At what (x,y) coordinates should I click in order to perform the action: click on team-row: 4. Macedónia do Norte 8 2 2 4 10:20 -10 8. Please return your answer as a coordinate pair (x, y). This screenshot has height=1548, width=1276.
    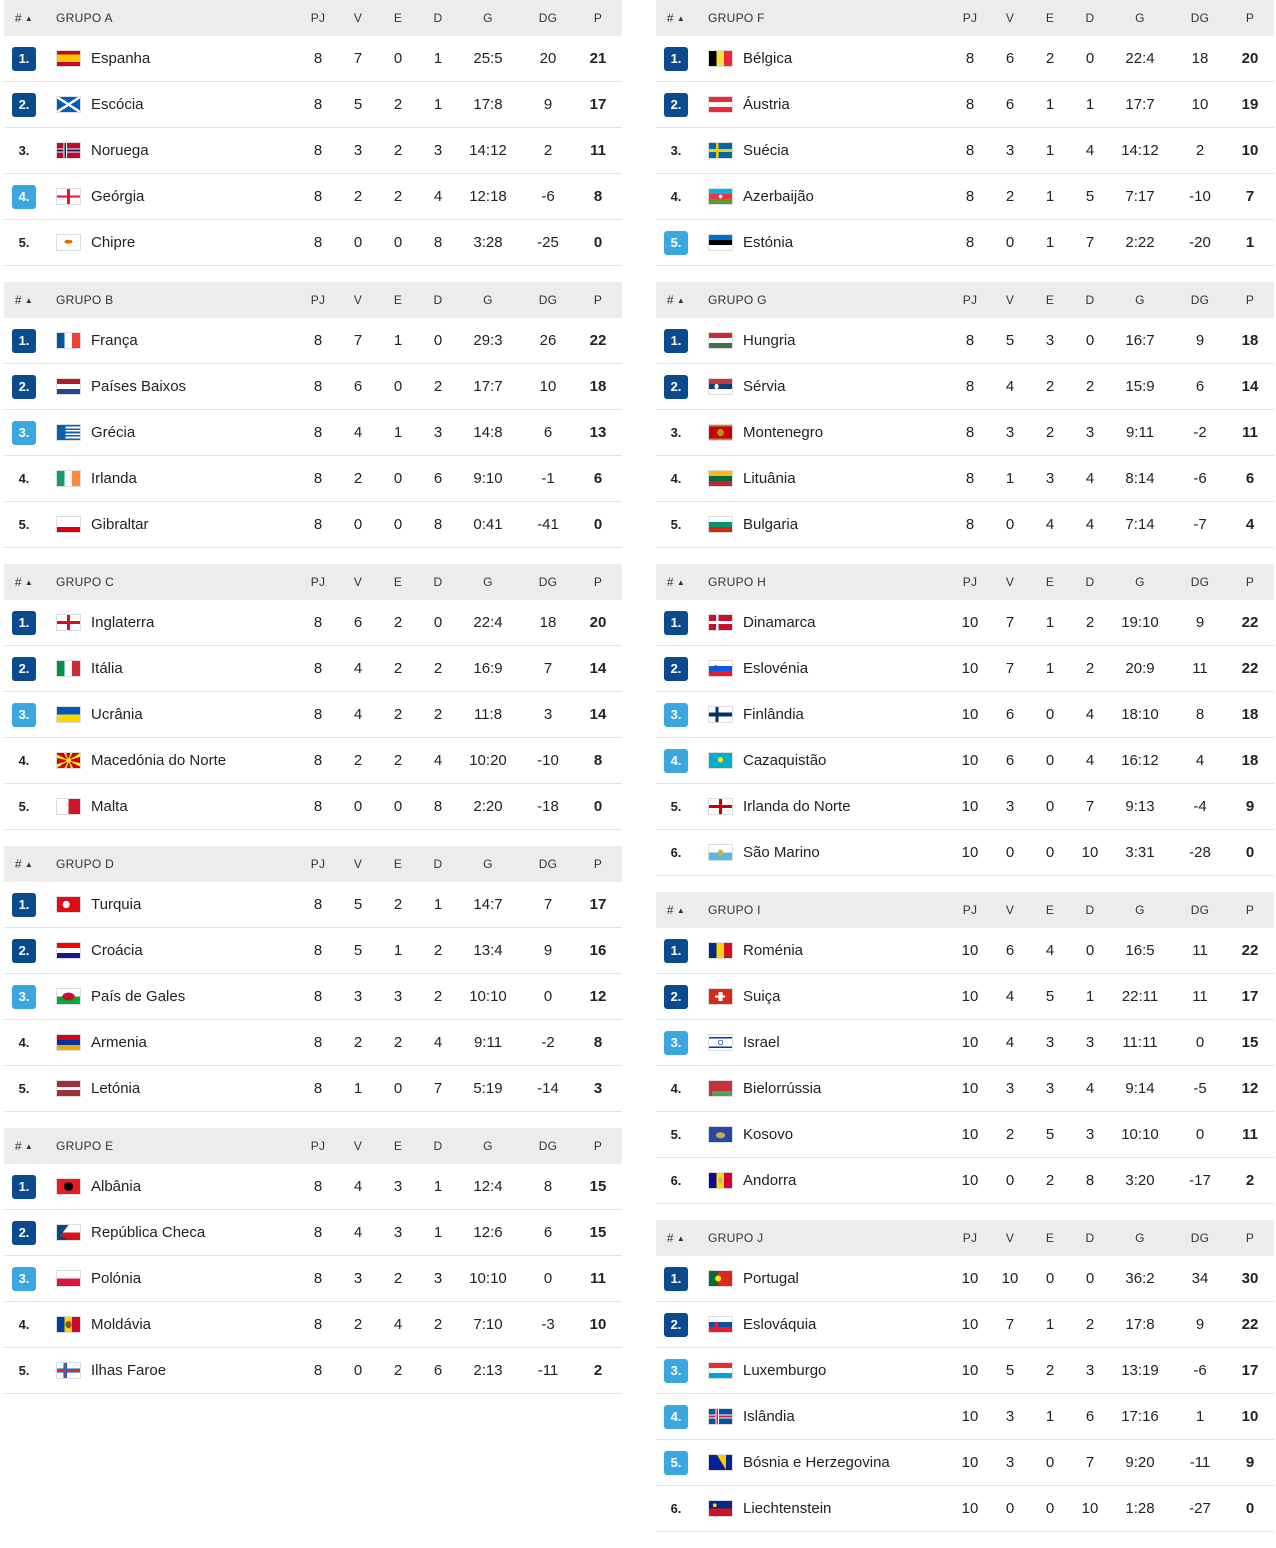
    Looking at the image, I should click on (313, 761).